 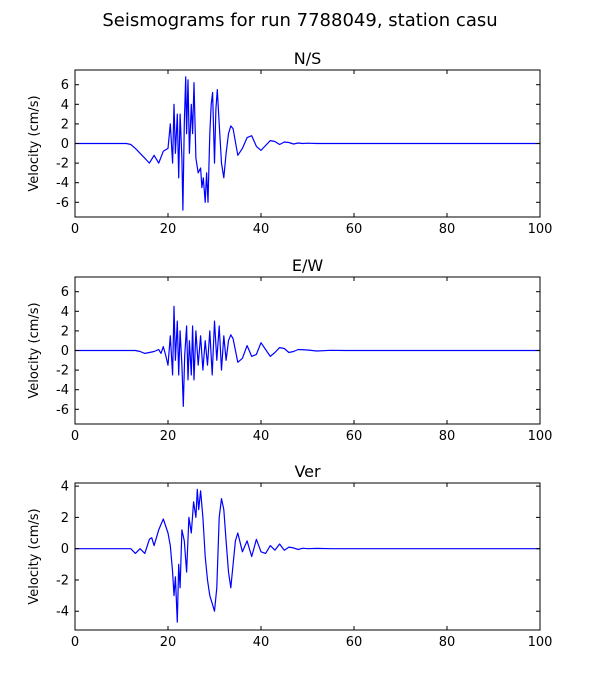 I want to click on panel-title: E/W, so click(x=308, y=265).